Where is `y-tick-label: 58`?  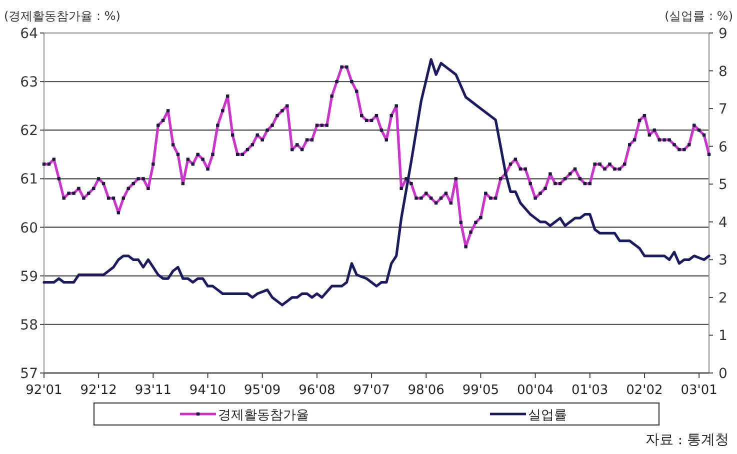 y-tick-label: 58 is located at coordinates (29, 325).